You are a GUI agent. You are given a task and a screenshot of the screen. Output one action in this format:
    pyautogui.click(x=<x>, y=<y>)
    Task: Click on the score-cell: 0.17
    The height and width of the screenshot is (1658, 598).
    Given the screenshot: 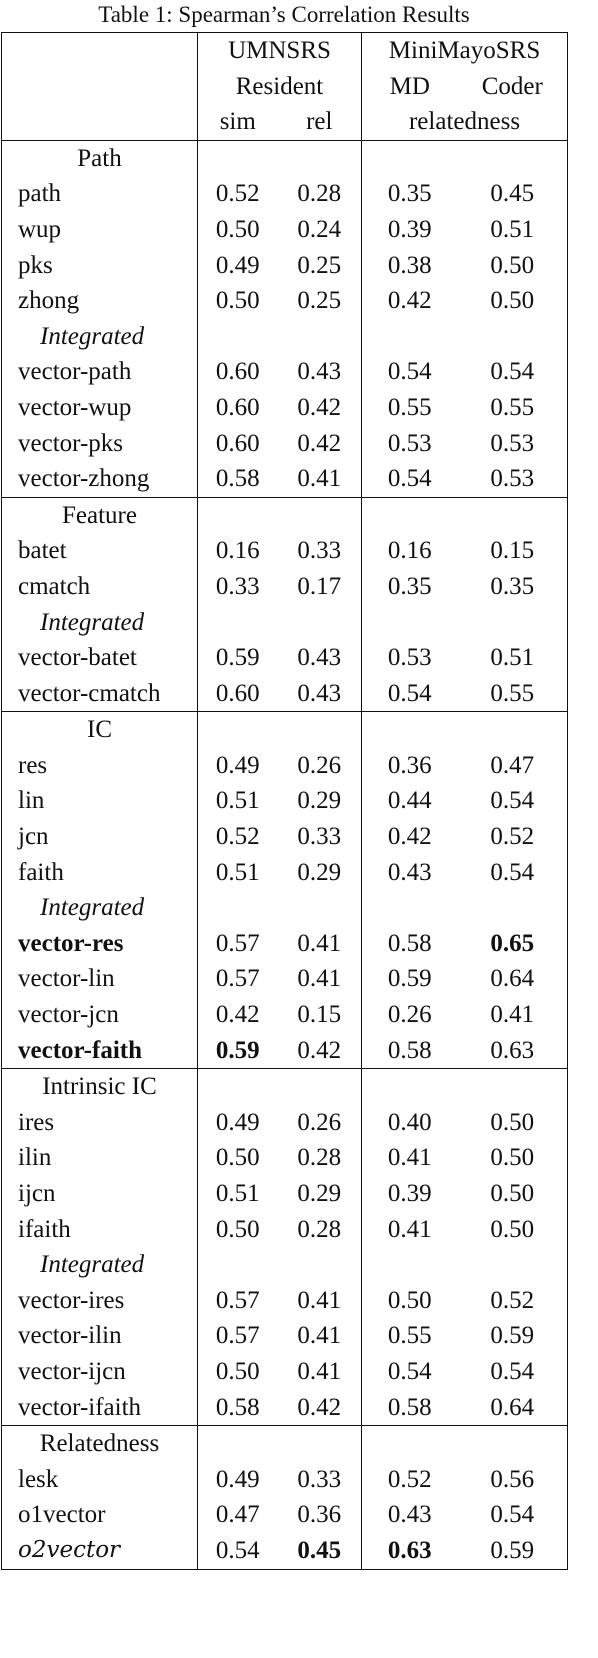 What is the action you would take?
    pyautogui.click(x=319, y=586)
    